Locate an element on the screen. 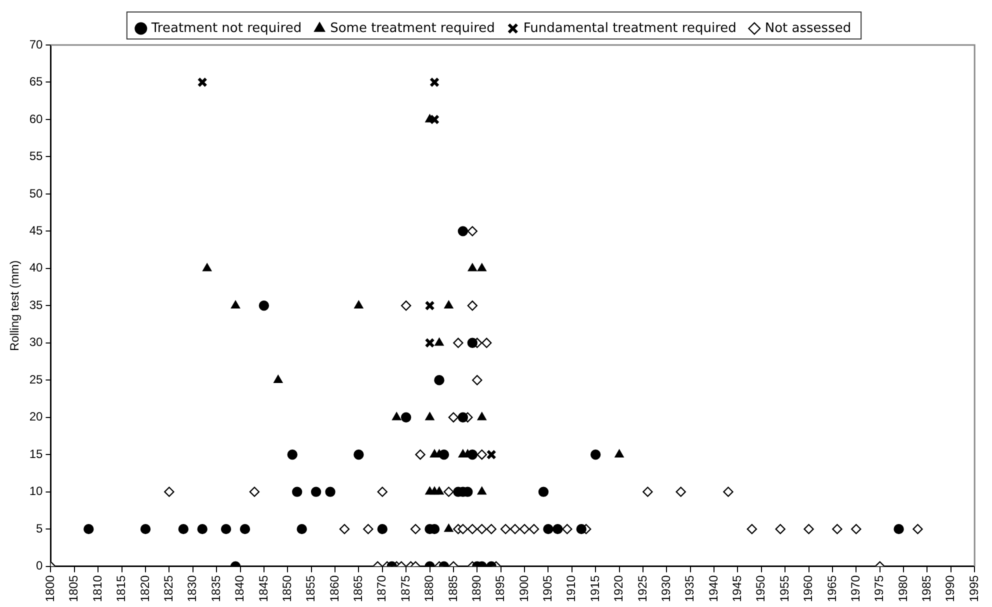  x-tick-label: 1960 is located at coordinates (808, 588).